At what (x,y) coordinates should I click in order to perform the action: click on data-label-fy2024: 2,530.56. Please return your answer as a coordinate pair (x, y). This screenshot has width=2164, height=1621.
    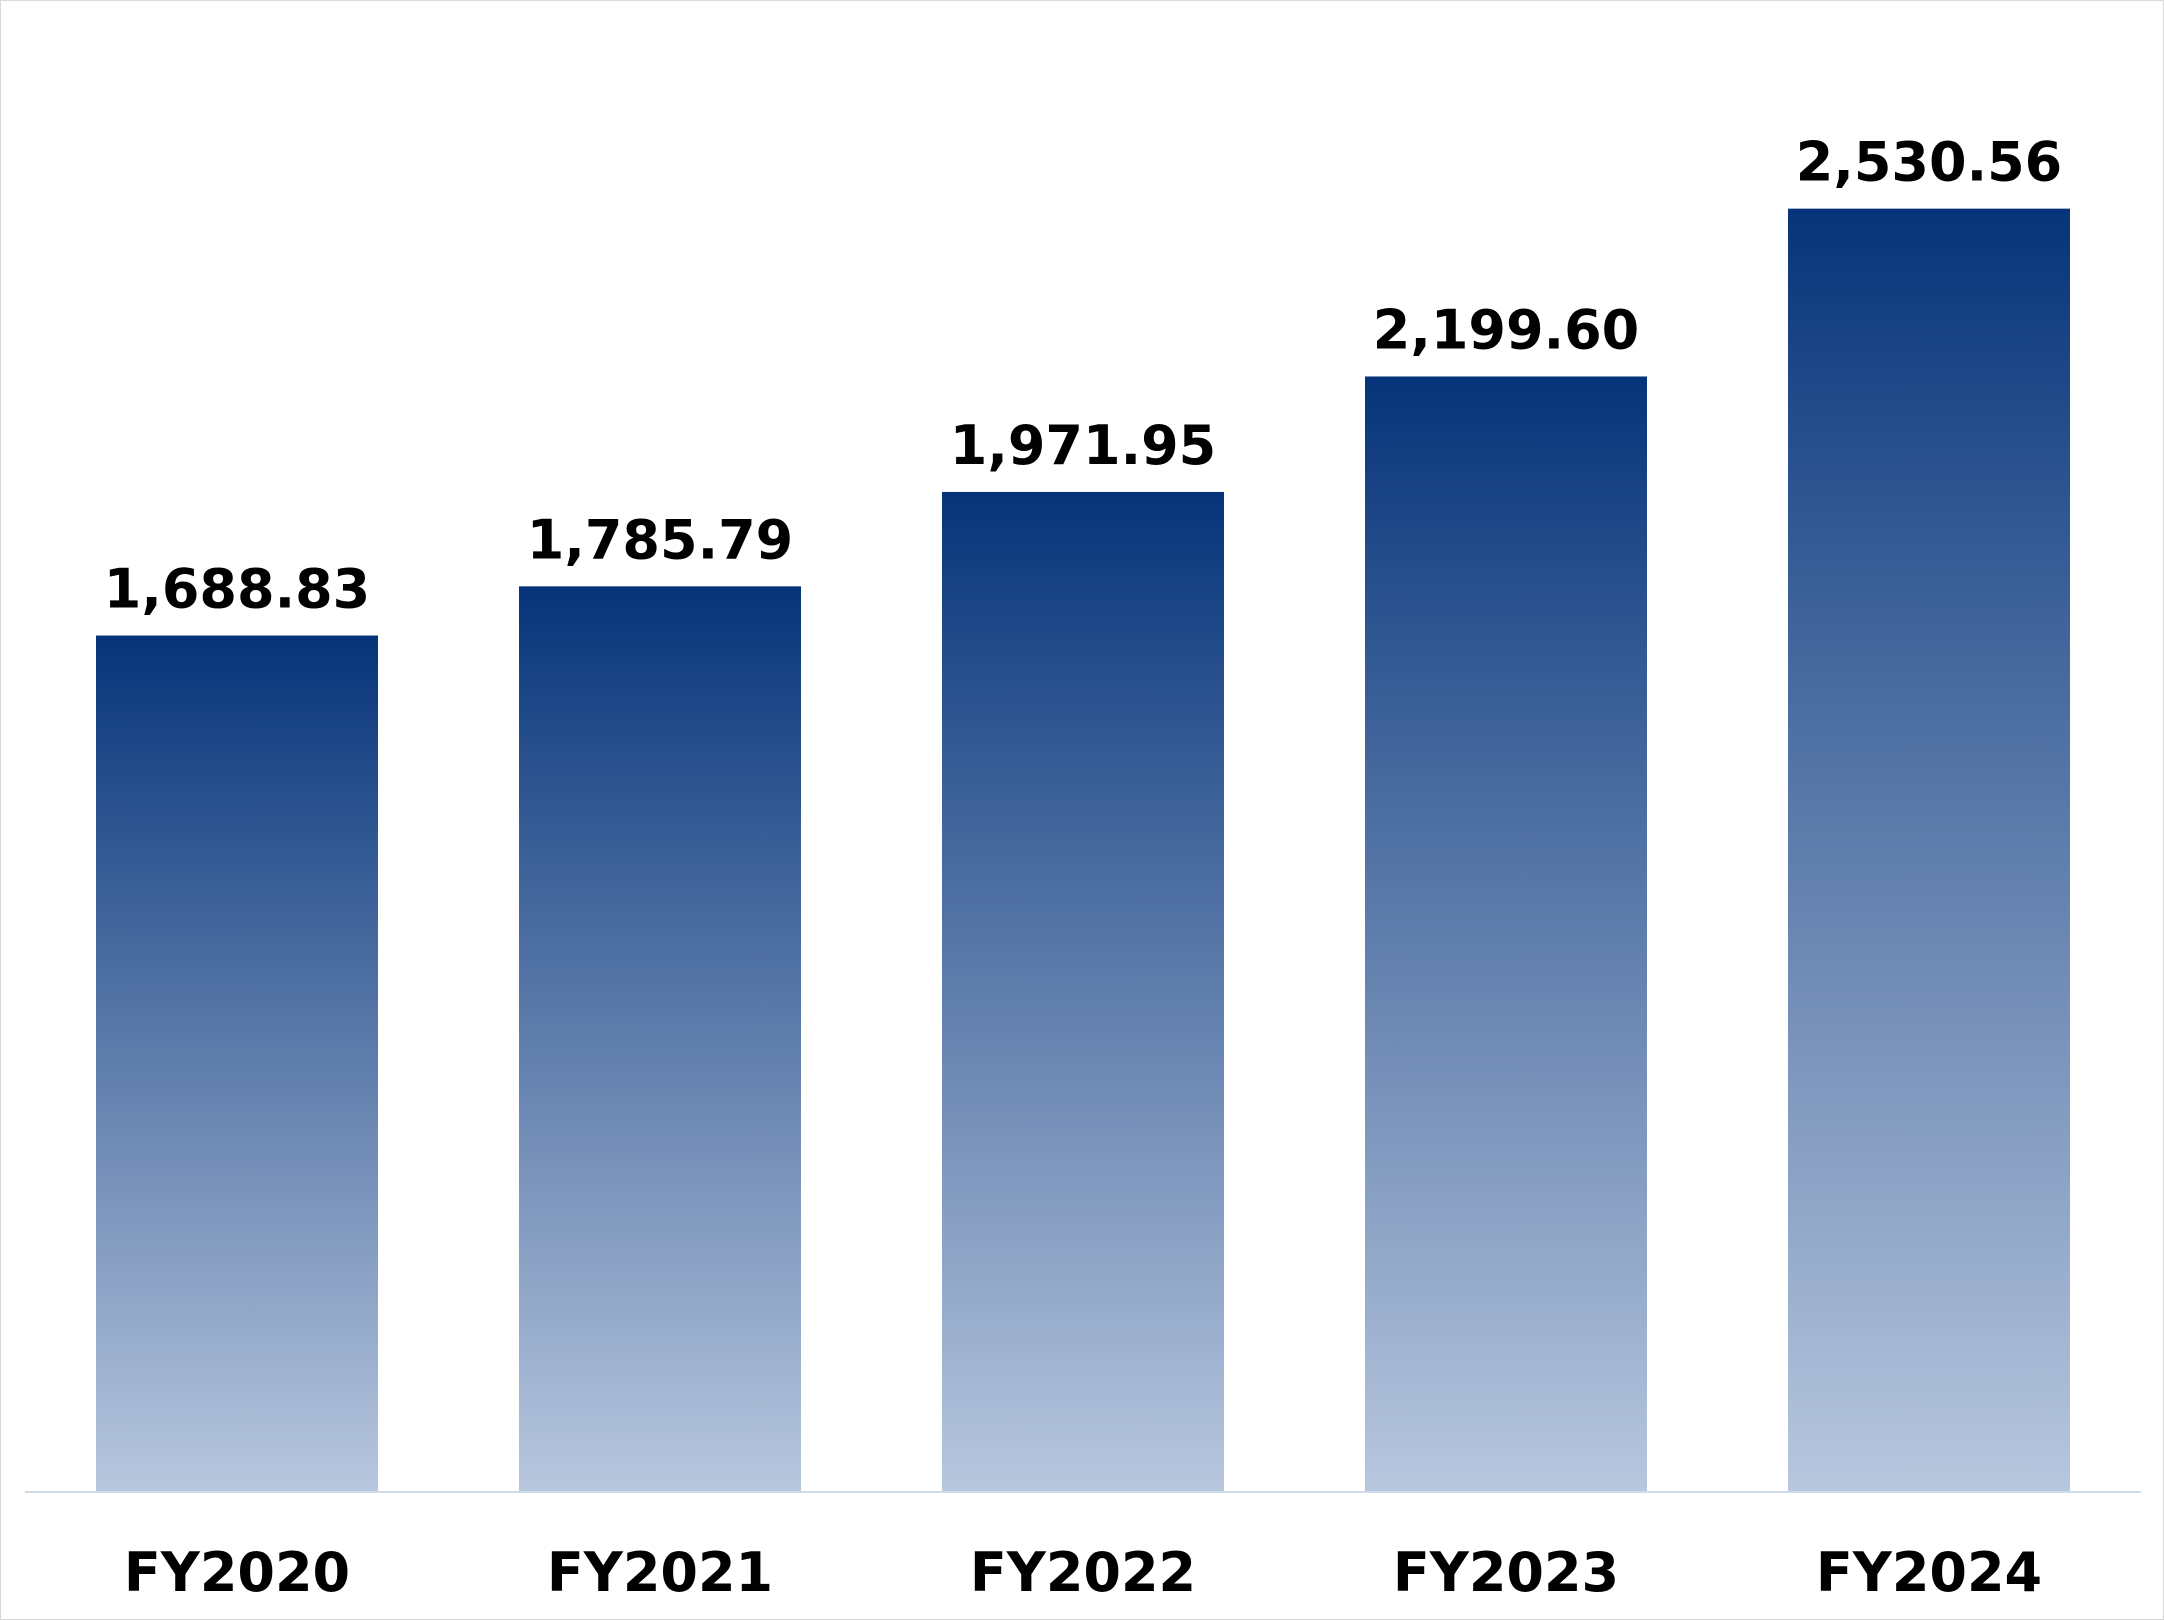
    Looking at the image, I should click on (1929, 162).